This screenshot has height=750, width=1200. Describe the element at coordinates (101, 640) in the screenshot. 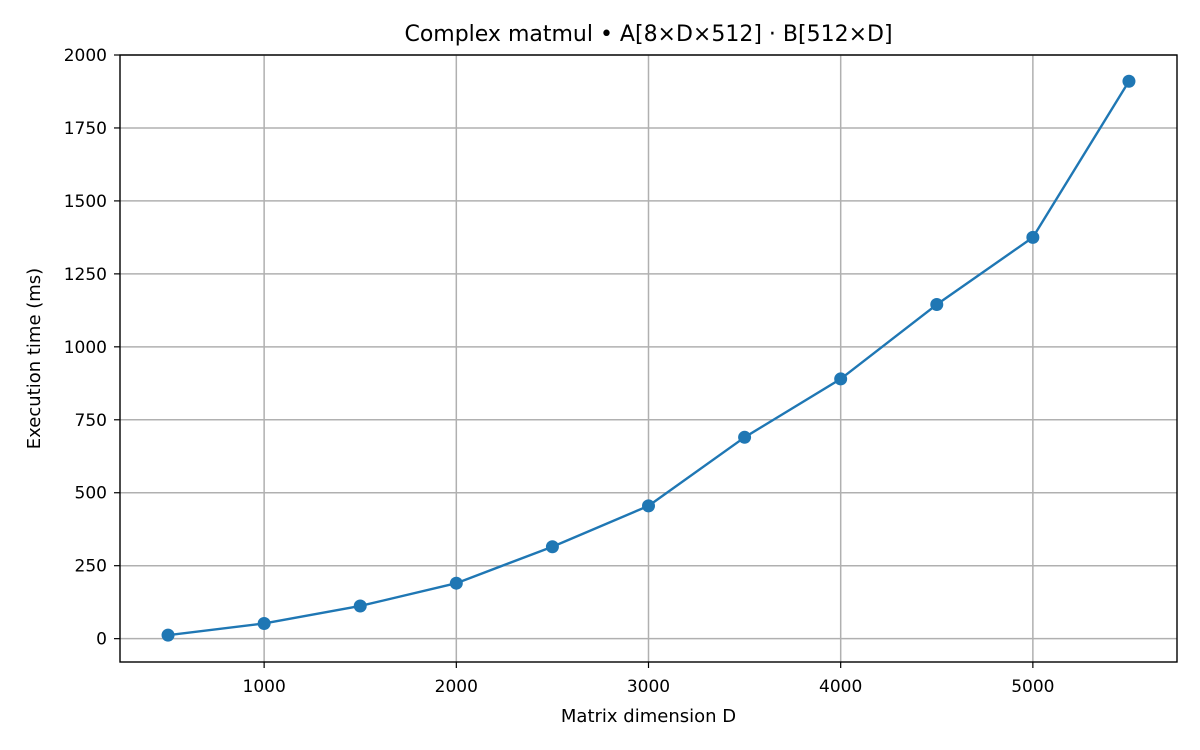

I see `y-tick-label: 0` at that location.